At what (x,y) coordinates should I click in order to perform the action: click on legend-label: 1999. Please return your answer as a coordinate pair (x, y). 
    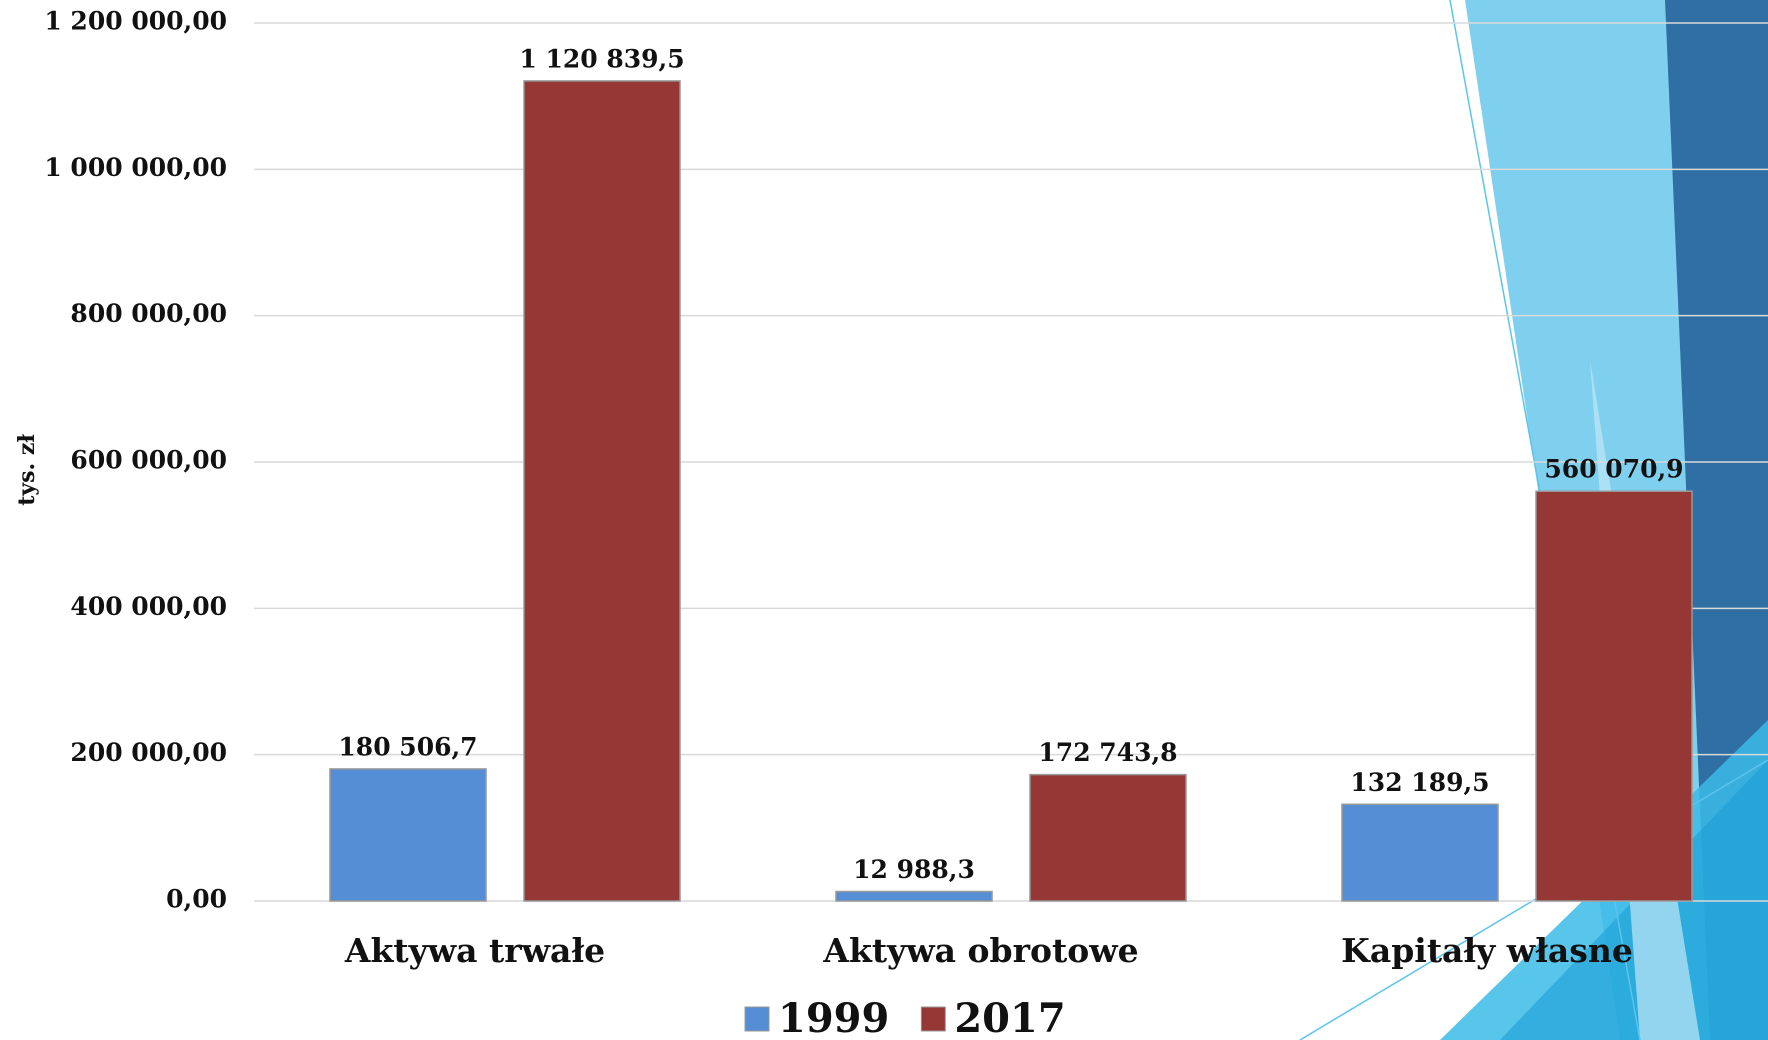
    Looking at the image, I should click on (833, 1017).